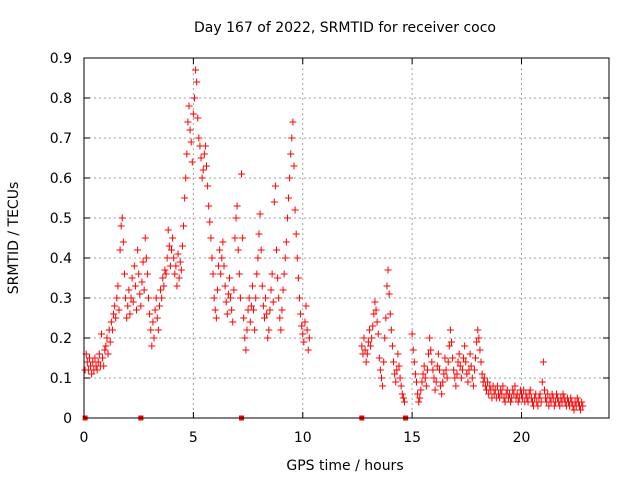 This screenshot has height=480, width=640. Describe the element at coordinates (61, 299) in the screenshot. I see `y-tick-label: 0.3` at that location.